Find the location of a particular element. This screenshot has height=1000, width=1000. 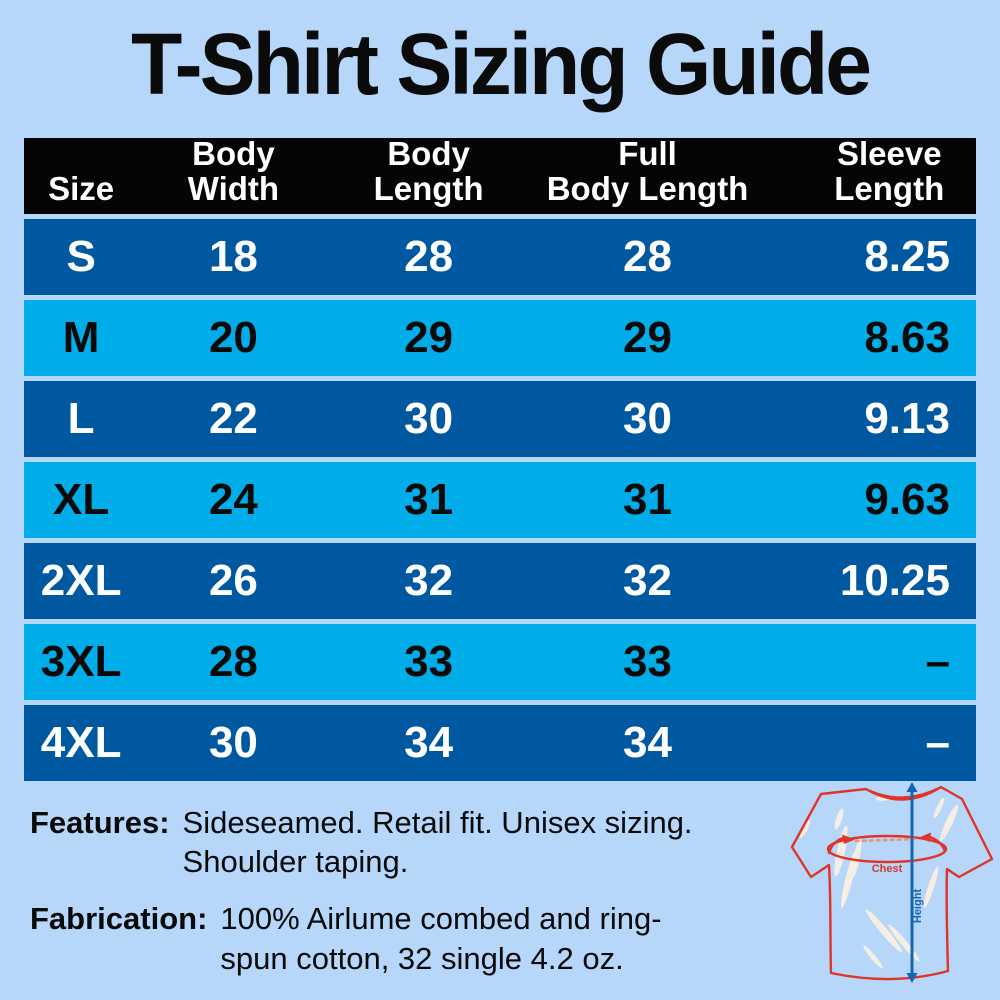

features-line-2: Shoulder taping. is located at coordinates (295, 862).